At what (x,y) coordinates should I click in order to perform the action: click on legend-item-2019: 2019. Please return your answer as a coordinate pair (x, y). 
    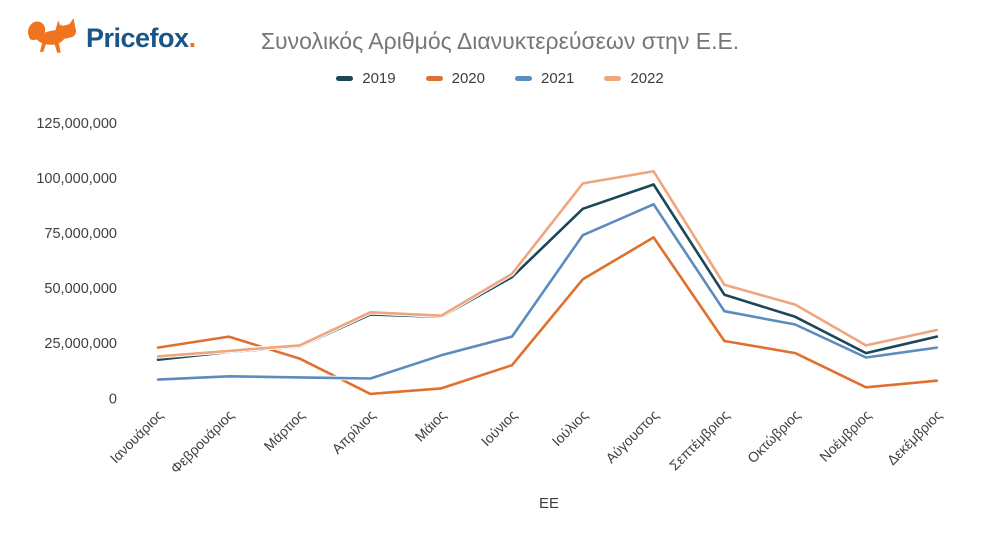
    Looking at the image, I should click on (366, 78).